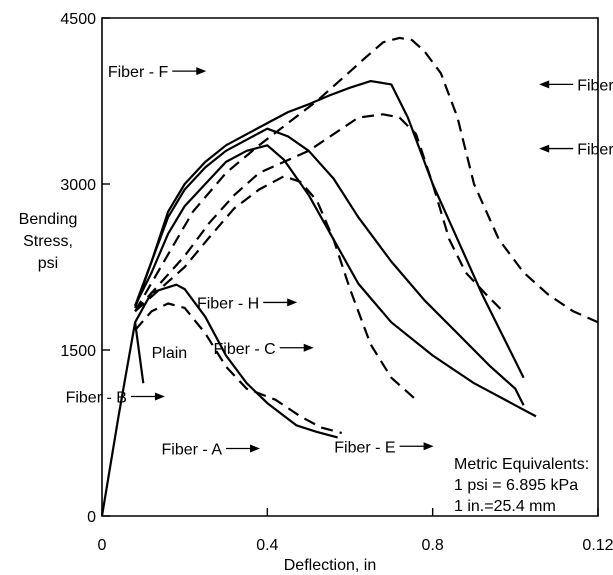 This screenshot has height=575, width=613. I want to click on metric-line-1: Metric Equivalents:, so click(521, 464).